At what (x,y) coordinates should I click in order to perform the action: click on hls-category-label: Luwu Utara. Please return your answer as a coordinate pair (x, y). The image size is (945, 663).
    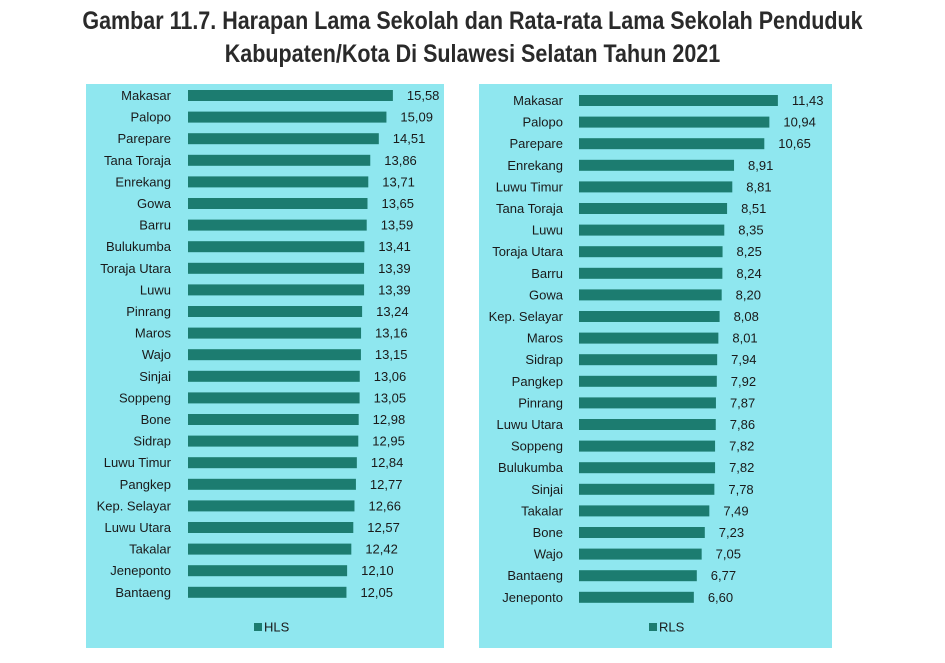
    Looking at the image, I should click on (138, 527).